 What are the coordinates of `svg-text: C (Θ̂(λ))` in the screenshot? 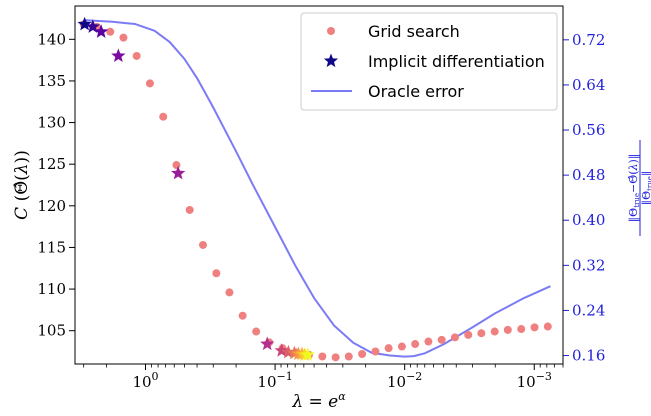 It's located at (22, 185).